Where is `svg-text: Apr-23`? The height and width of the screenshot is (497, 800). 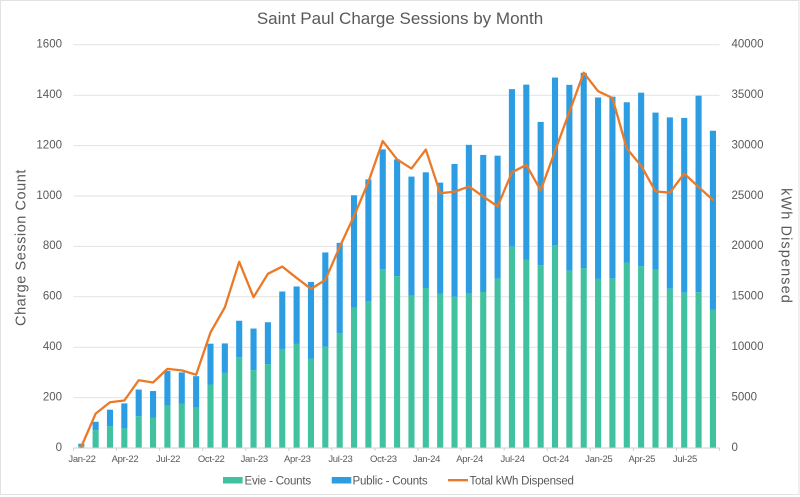 svg-text: Apr-23 is located at coordinates (297, 459).